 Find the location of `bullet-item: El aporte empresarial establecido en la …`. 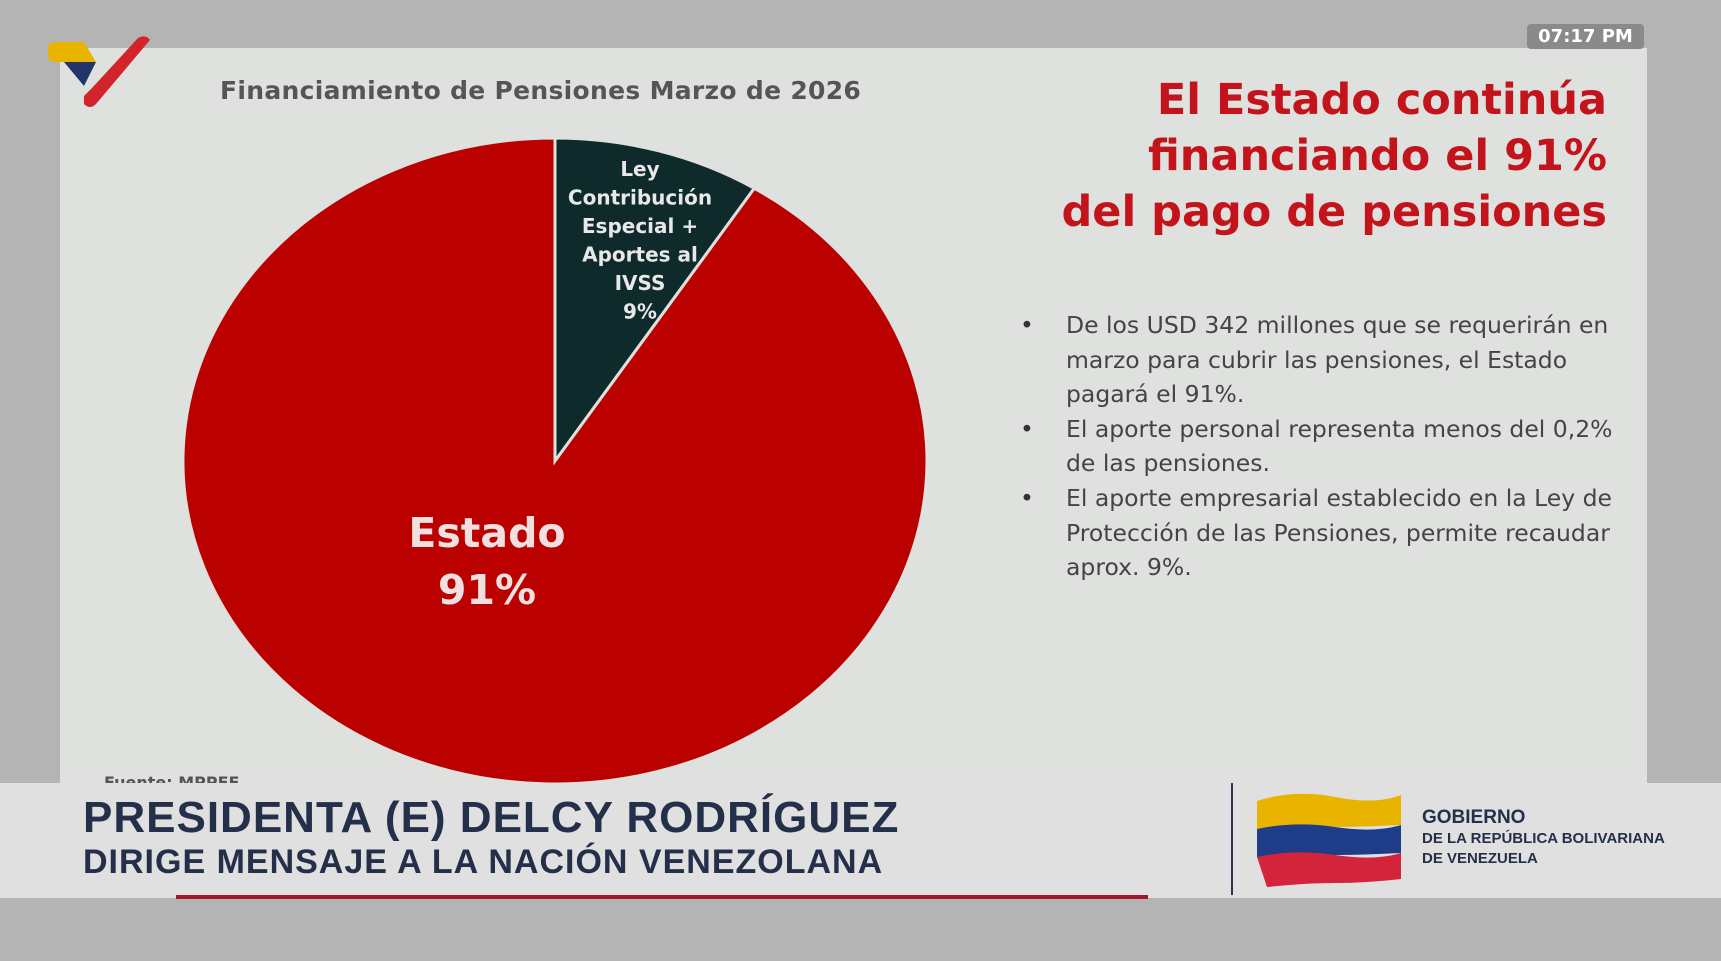

bullet-item: El aporte empresarial establecido en la … is located at coordinates (1330, 533).